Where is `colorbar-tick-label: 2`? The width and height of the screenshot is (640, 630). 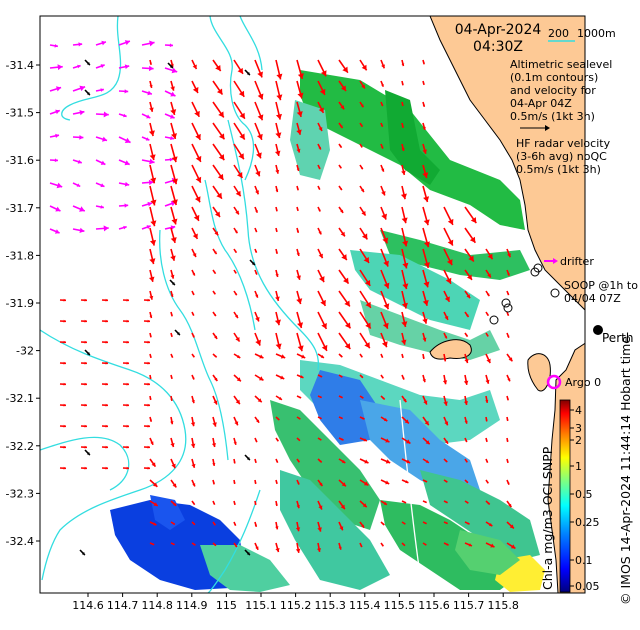 colorbar-tick-label: 2 is located at coordinates (578, 440).